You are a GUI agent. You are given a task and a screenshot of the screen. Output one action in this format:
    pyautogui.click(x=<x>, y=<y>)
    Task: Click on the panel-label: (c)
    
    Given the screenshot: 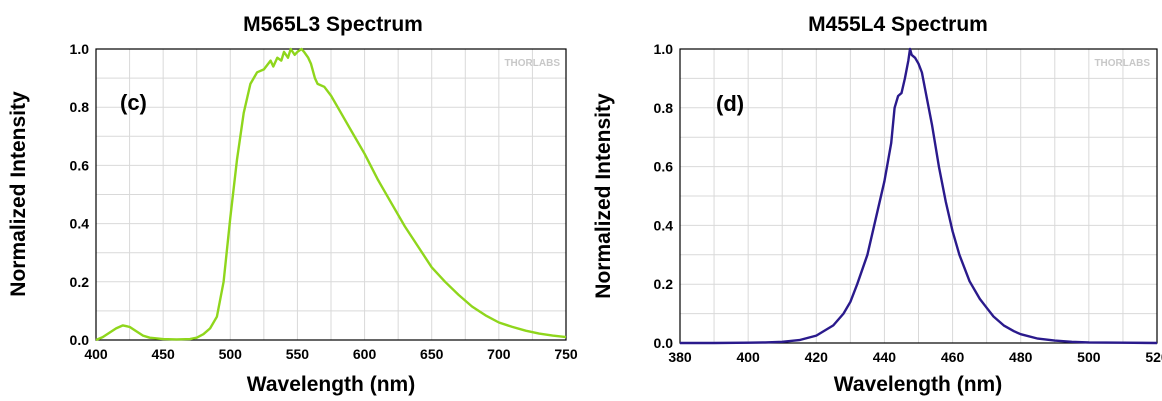 What is the action you would take?
    pyautogui.click(x=133, y=102)
    